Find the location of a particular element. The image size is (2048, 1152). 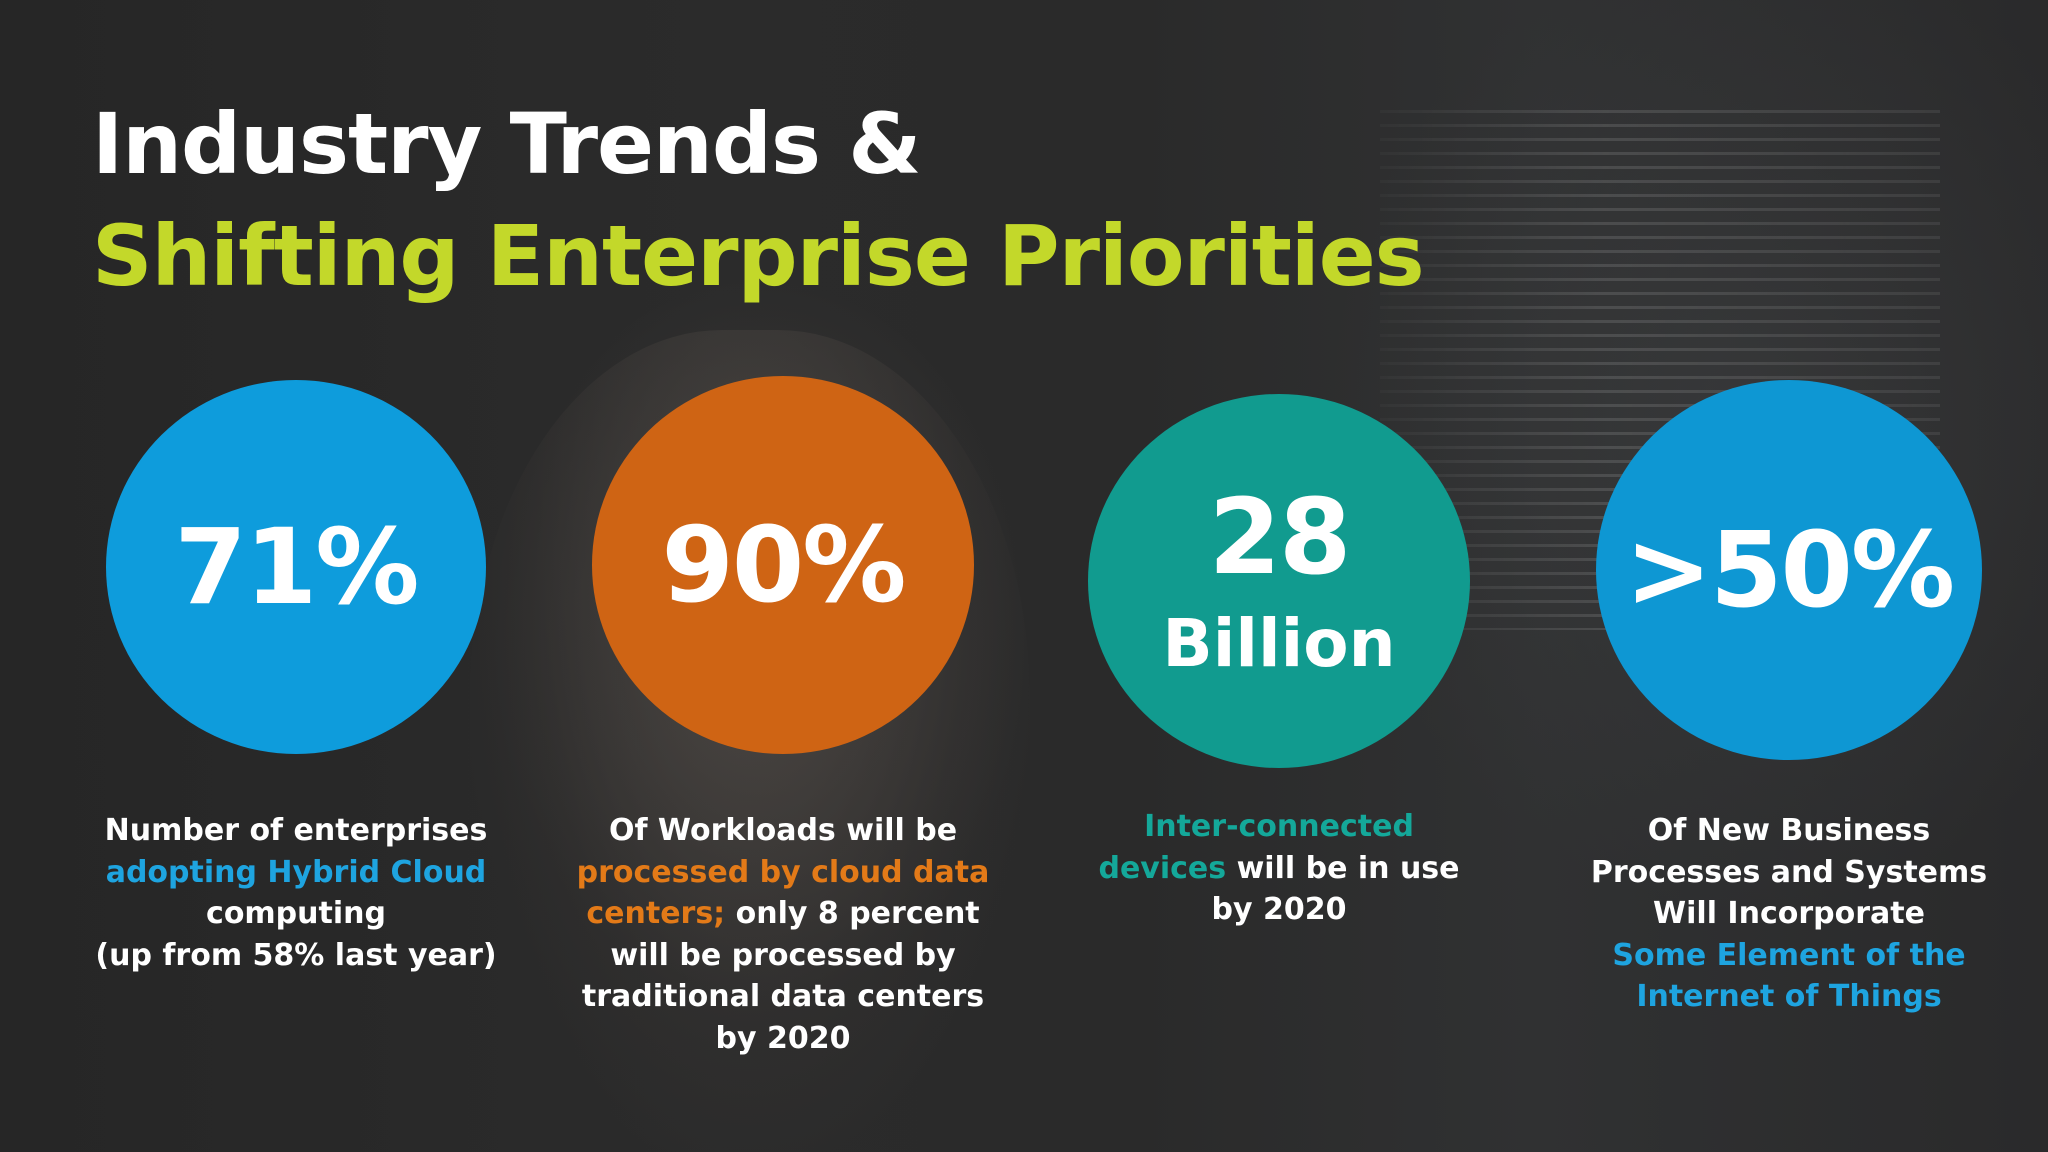

desc-highlight: processed by cloud data is located at coordinates (783, 872).